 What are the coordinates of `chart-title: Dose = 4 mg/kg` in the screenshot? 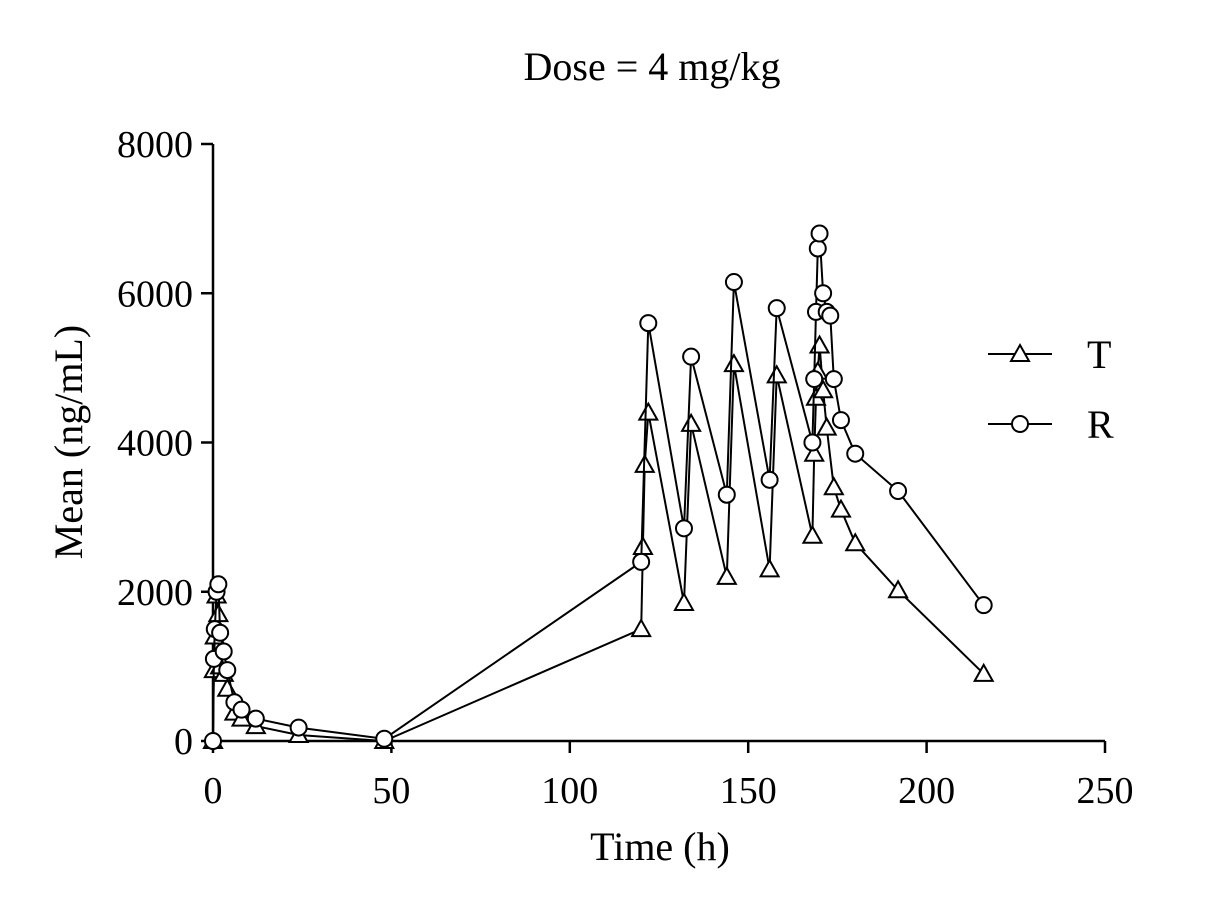 It's located at (652, 66).